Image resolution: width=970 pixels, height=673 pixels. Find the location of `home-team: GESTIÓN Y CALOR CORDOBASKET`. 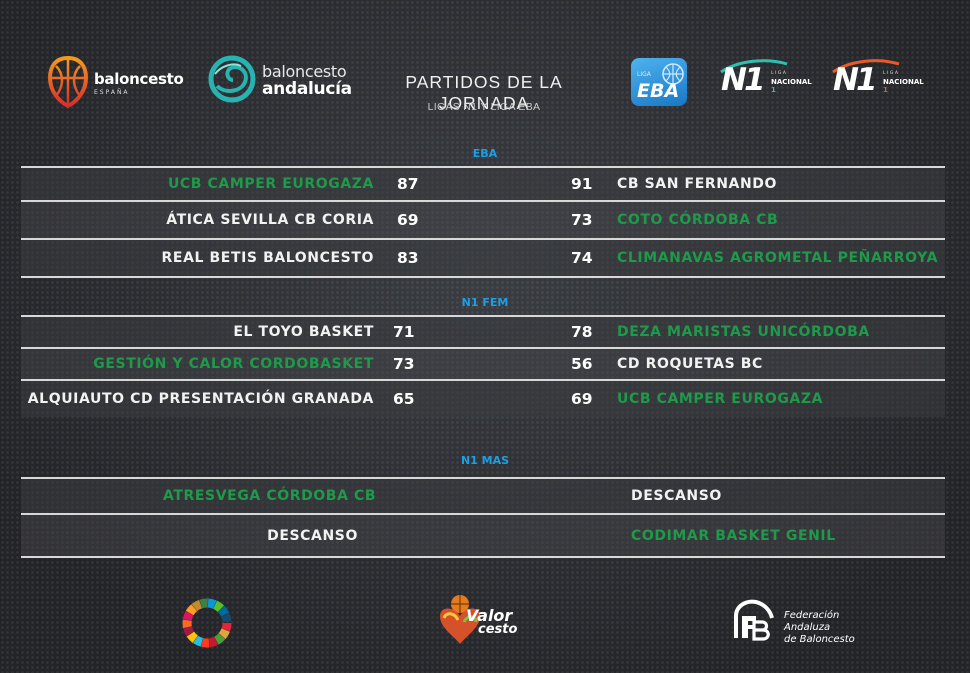

home-team: GESTIÓN Y CALOR CORDOBASKET is located at coordinates (233, 364).